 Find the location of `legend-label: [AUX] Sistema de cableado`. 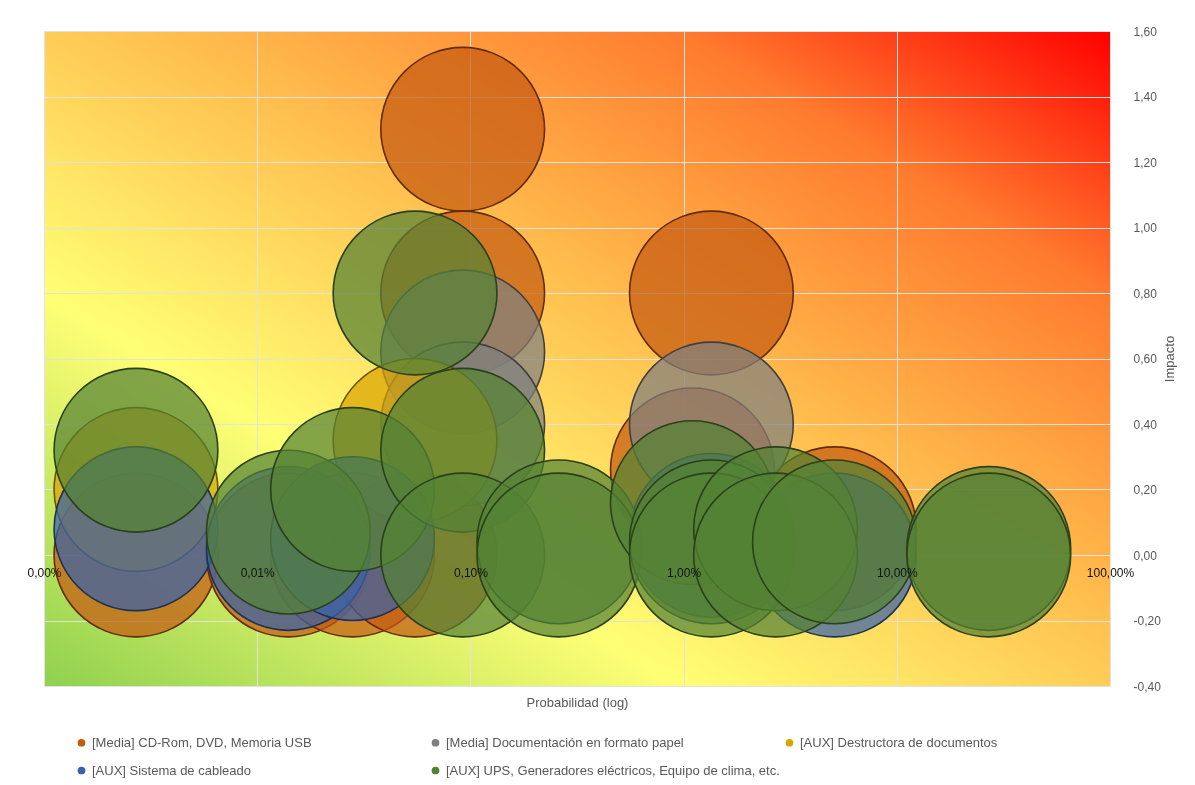

legend-label: [AUX] Sistema de cableado is located at coordinates (171, 770).